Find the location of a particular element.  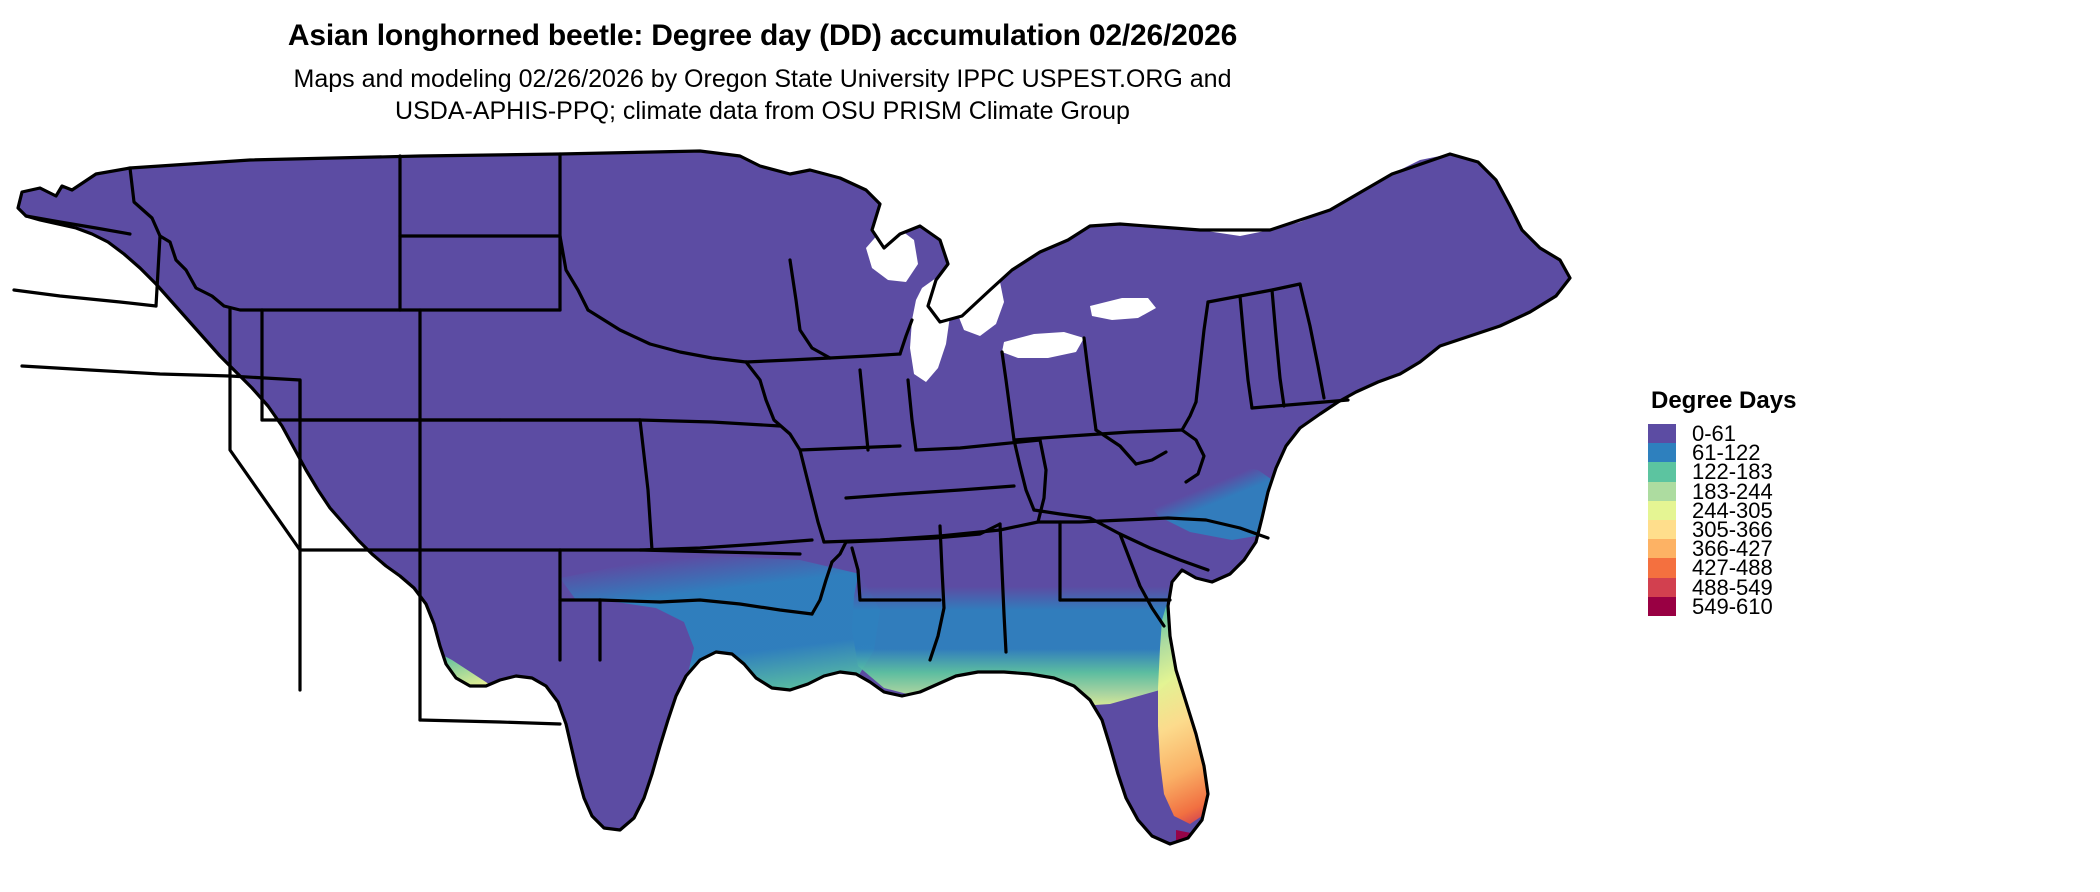

legend-range-label: 0-61 is located at coordinates (1714, 433).